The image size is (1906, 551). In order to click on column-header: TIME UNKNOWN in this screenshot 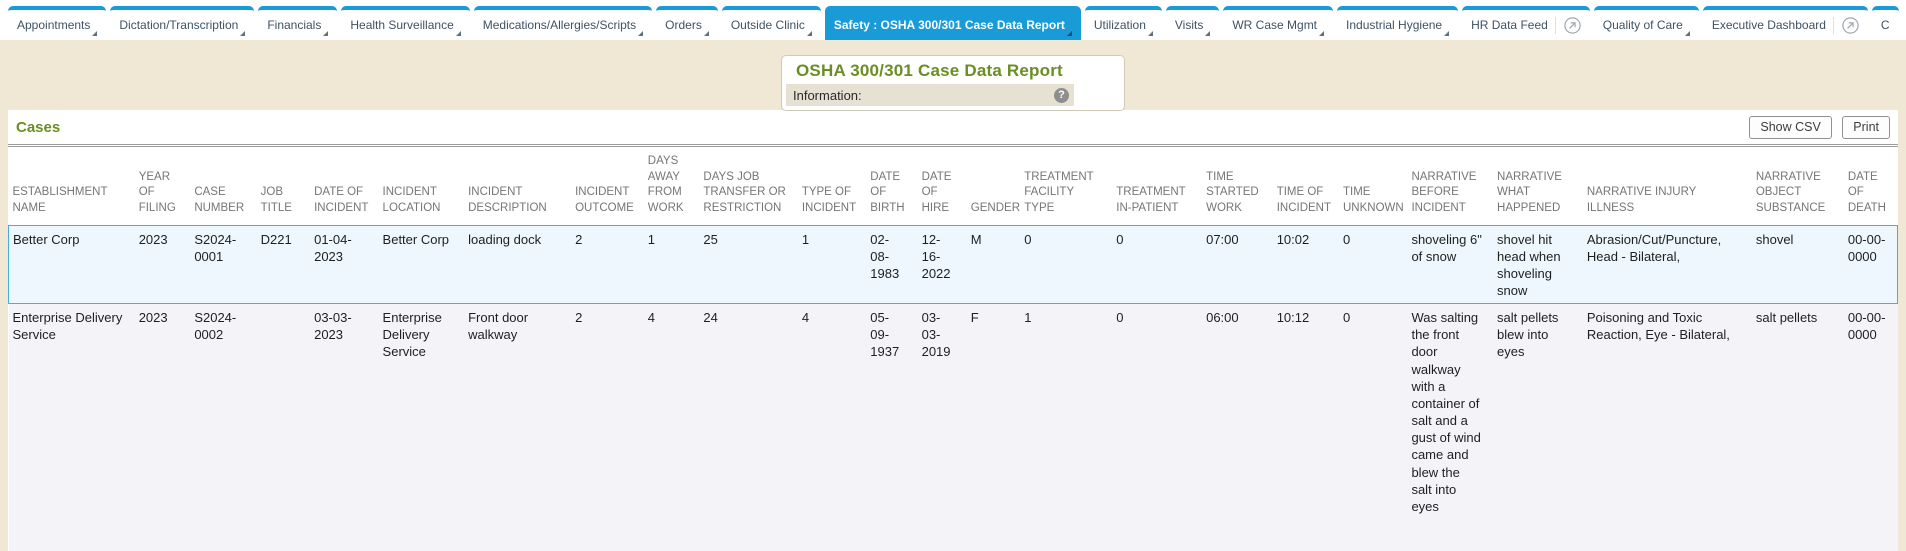, I will do `click(1373, 200)`.